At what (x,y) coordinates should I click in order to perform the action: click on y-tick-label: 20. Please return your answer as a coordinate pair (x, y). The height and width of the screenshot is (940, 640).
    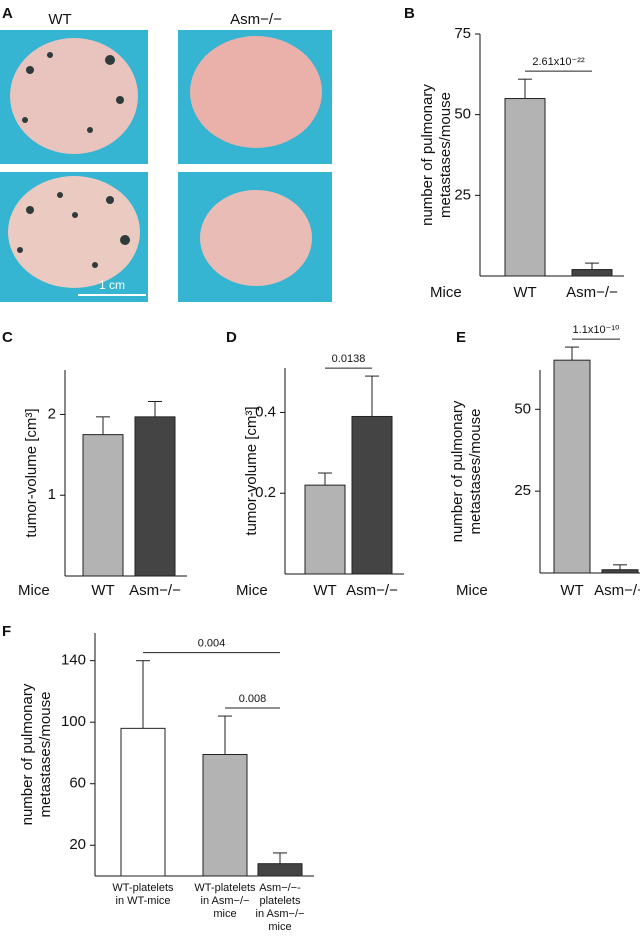
    Looking at the image, I should click on (77, 844).